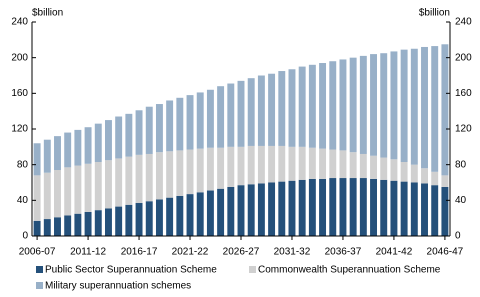 This screenshot has height=297, width=480. Describe the element at coordinates (343, 252) in the screenshot. I see `x-tick-label: 2036-37` at that location.